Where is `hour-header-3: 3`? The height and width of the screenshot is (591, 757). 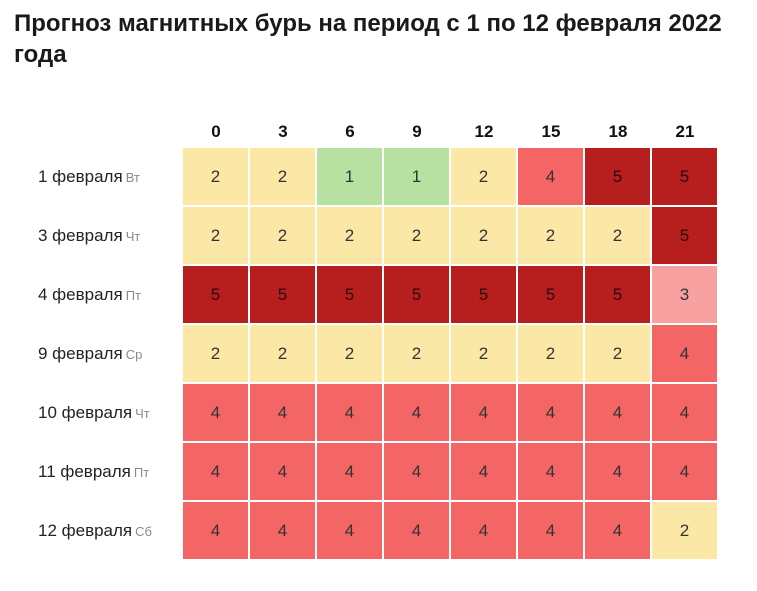 hour-header-3: 3 is located at coordinates (283, 131).